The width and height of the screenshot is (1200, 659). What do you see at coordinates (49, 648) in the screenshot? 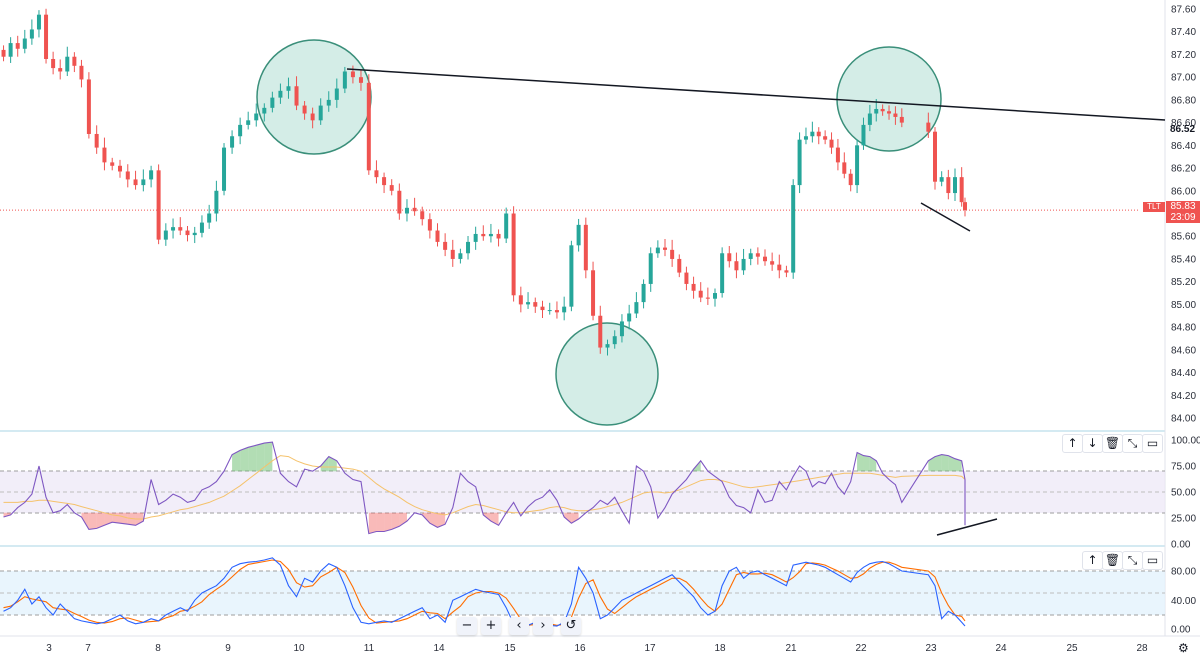
I see `time-tick-label: 3` at bounding box center [49, 648].